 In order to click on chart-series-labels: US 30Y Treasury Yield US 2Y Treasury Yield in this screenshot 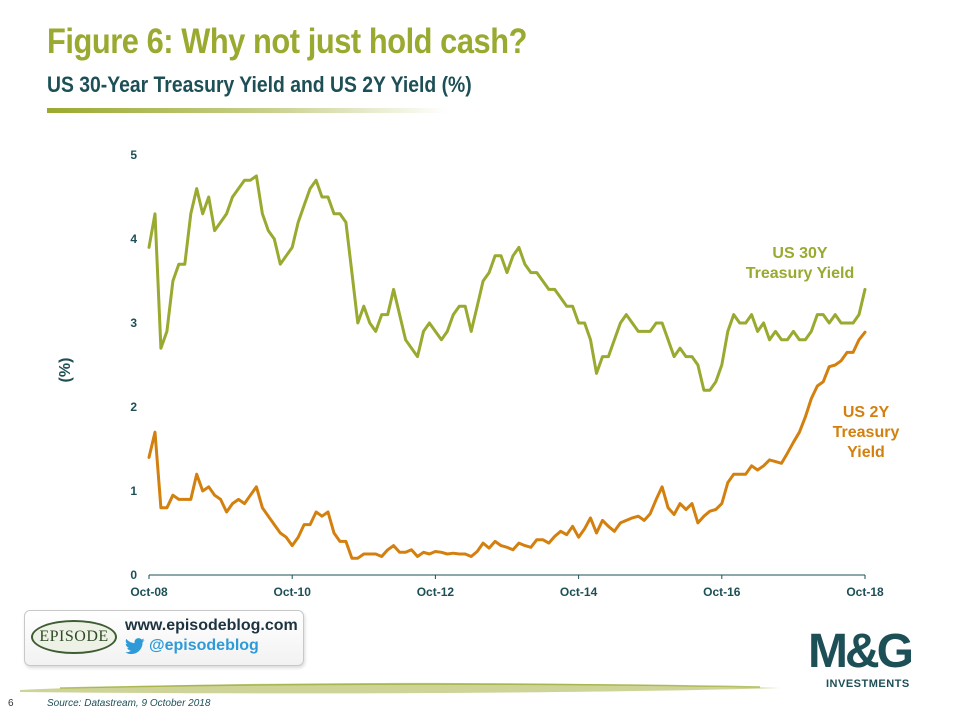, I will do `click(823, 353)`.